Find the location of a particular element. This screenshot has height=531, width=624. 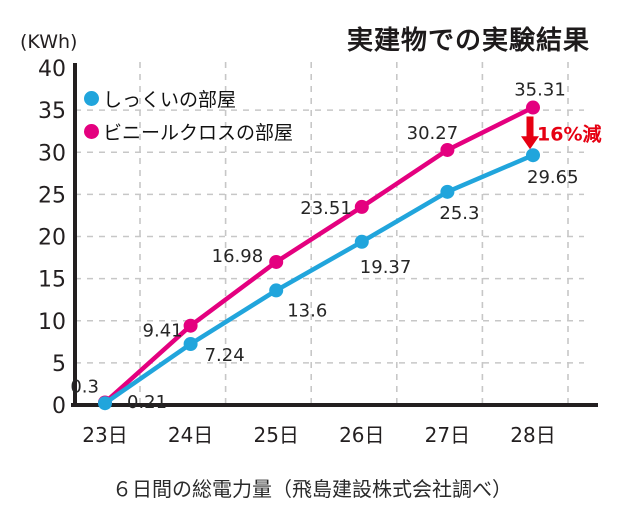

y-tick-label: 30 is located at coordinates (52, 153).